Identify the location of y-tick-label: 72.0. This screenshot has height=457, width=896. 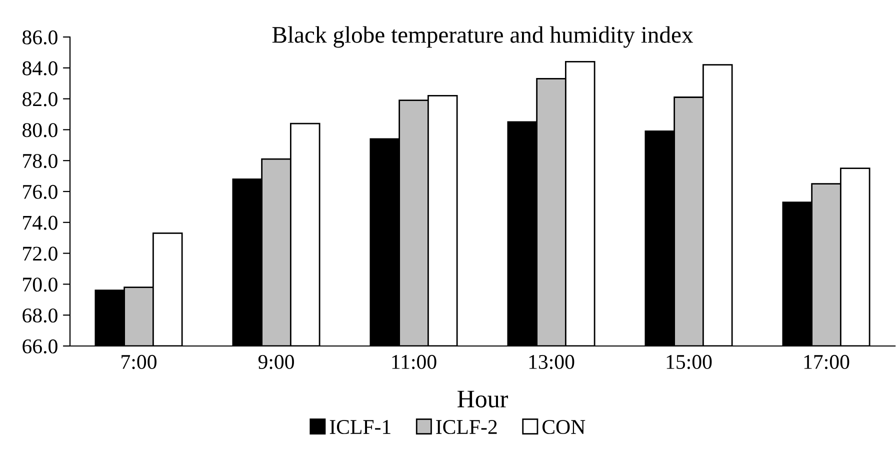
(40, 253).